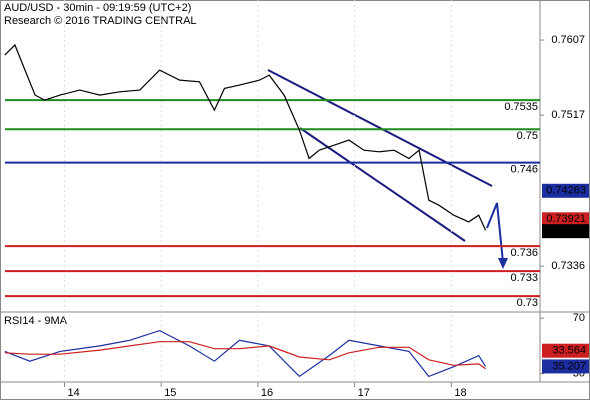 This screenshot has height=400, width=590. What do you see at coordinates (527, 303) in the screenshot?
I see `level-label: 0.73` at bounding box center [527, 303].